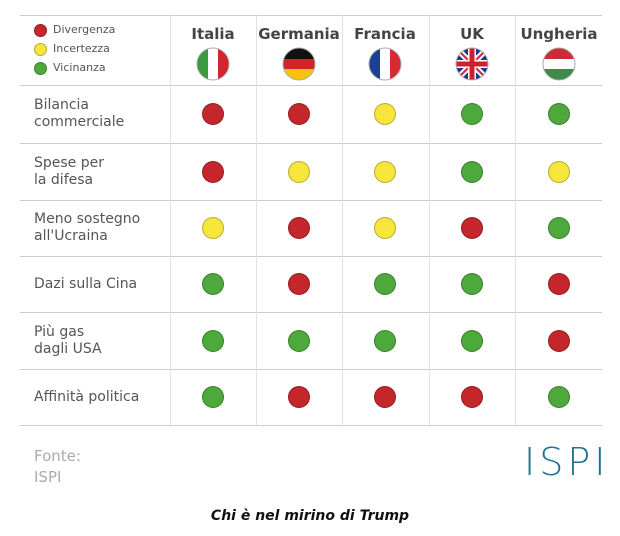 The height and width of the screenshot is (536, 620). I want to click on row-label: Spese per la difesa, so click(69, 171).